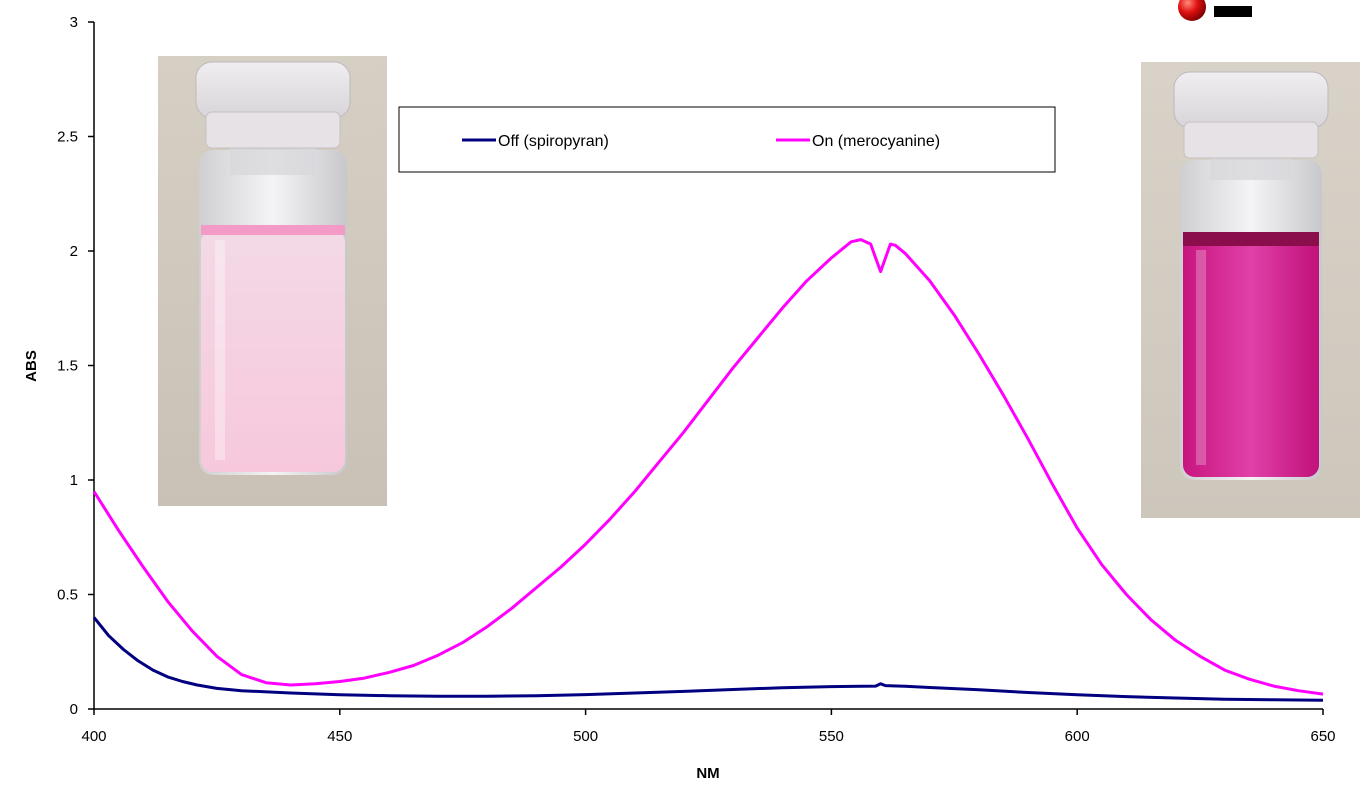 The height and width of the screenshot is (792, 1364). I want to click on legend: Off (spiropyran) On (merocyanine), so click(727, 139).